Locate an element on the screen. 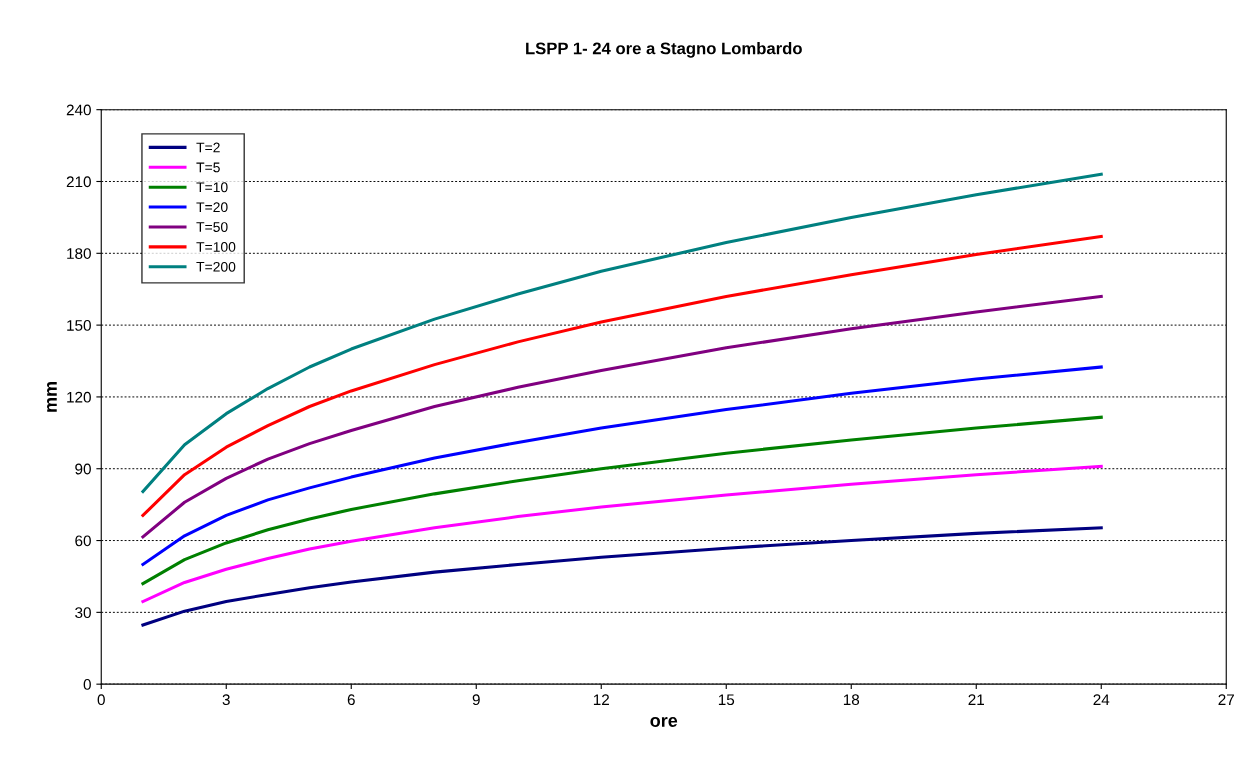  x-tick-label: 27 is located at coordinates (1226, 699).